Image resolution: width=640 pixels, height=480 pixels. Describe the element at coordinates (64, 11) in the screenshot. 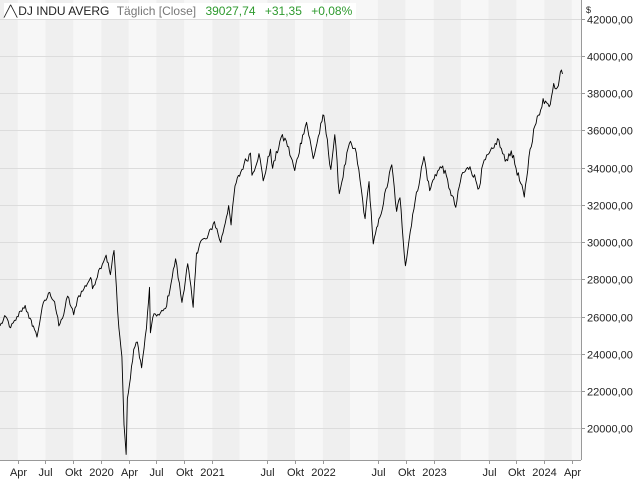

I see `instrument-title: DJ INDU AVERG` at that location.